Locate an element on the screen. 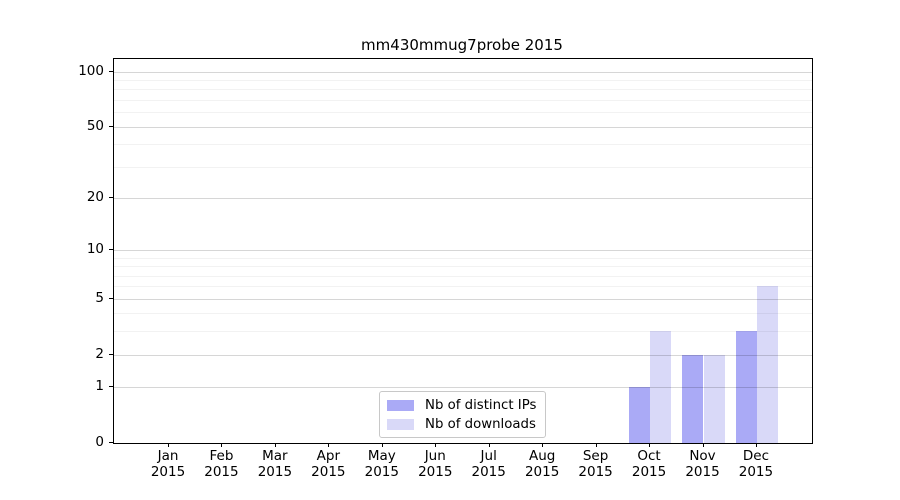  legend-label-downloads: Nb of downloads is located at coordinates (480, 424).